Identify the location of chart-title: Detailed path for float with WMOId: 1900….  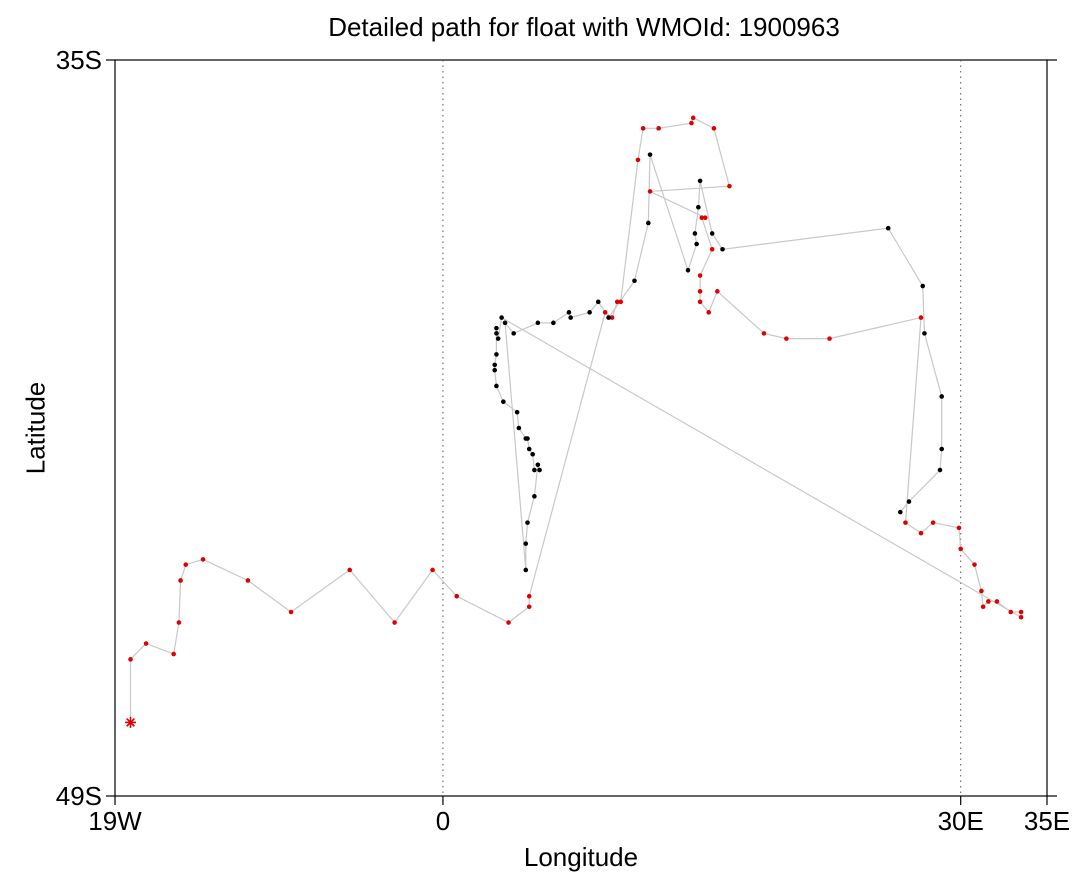
(584, 27).